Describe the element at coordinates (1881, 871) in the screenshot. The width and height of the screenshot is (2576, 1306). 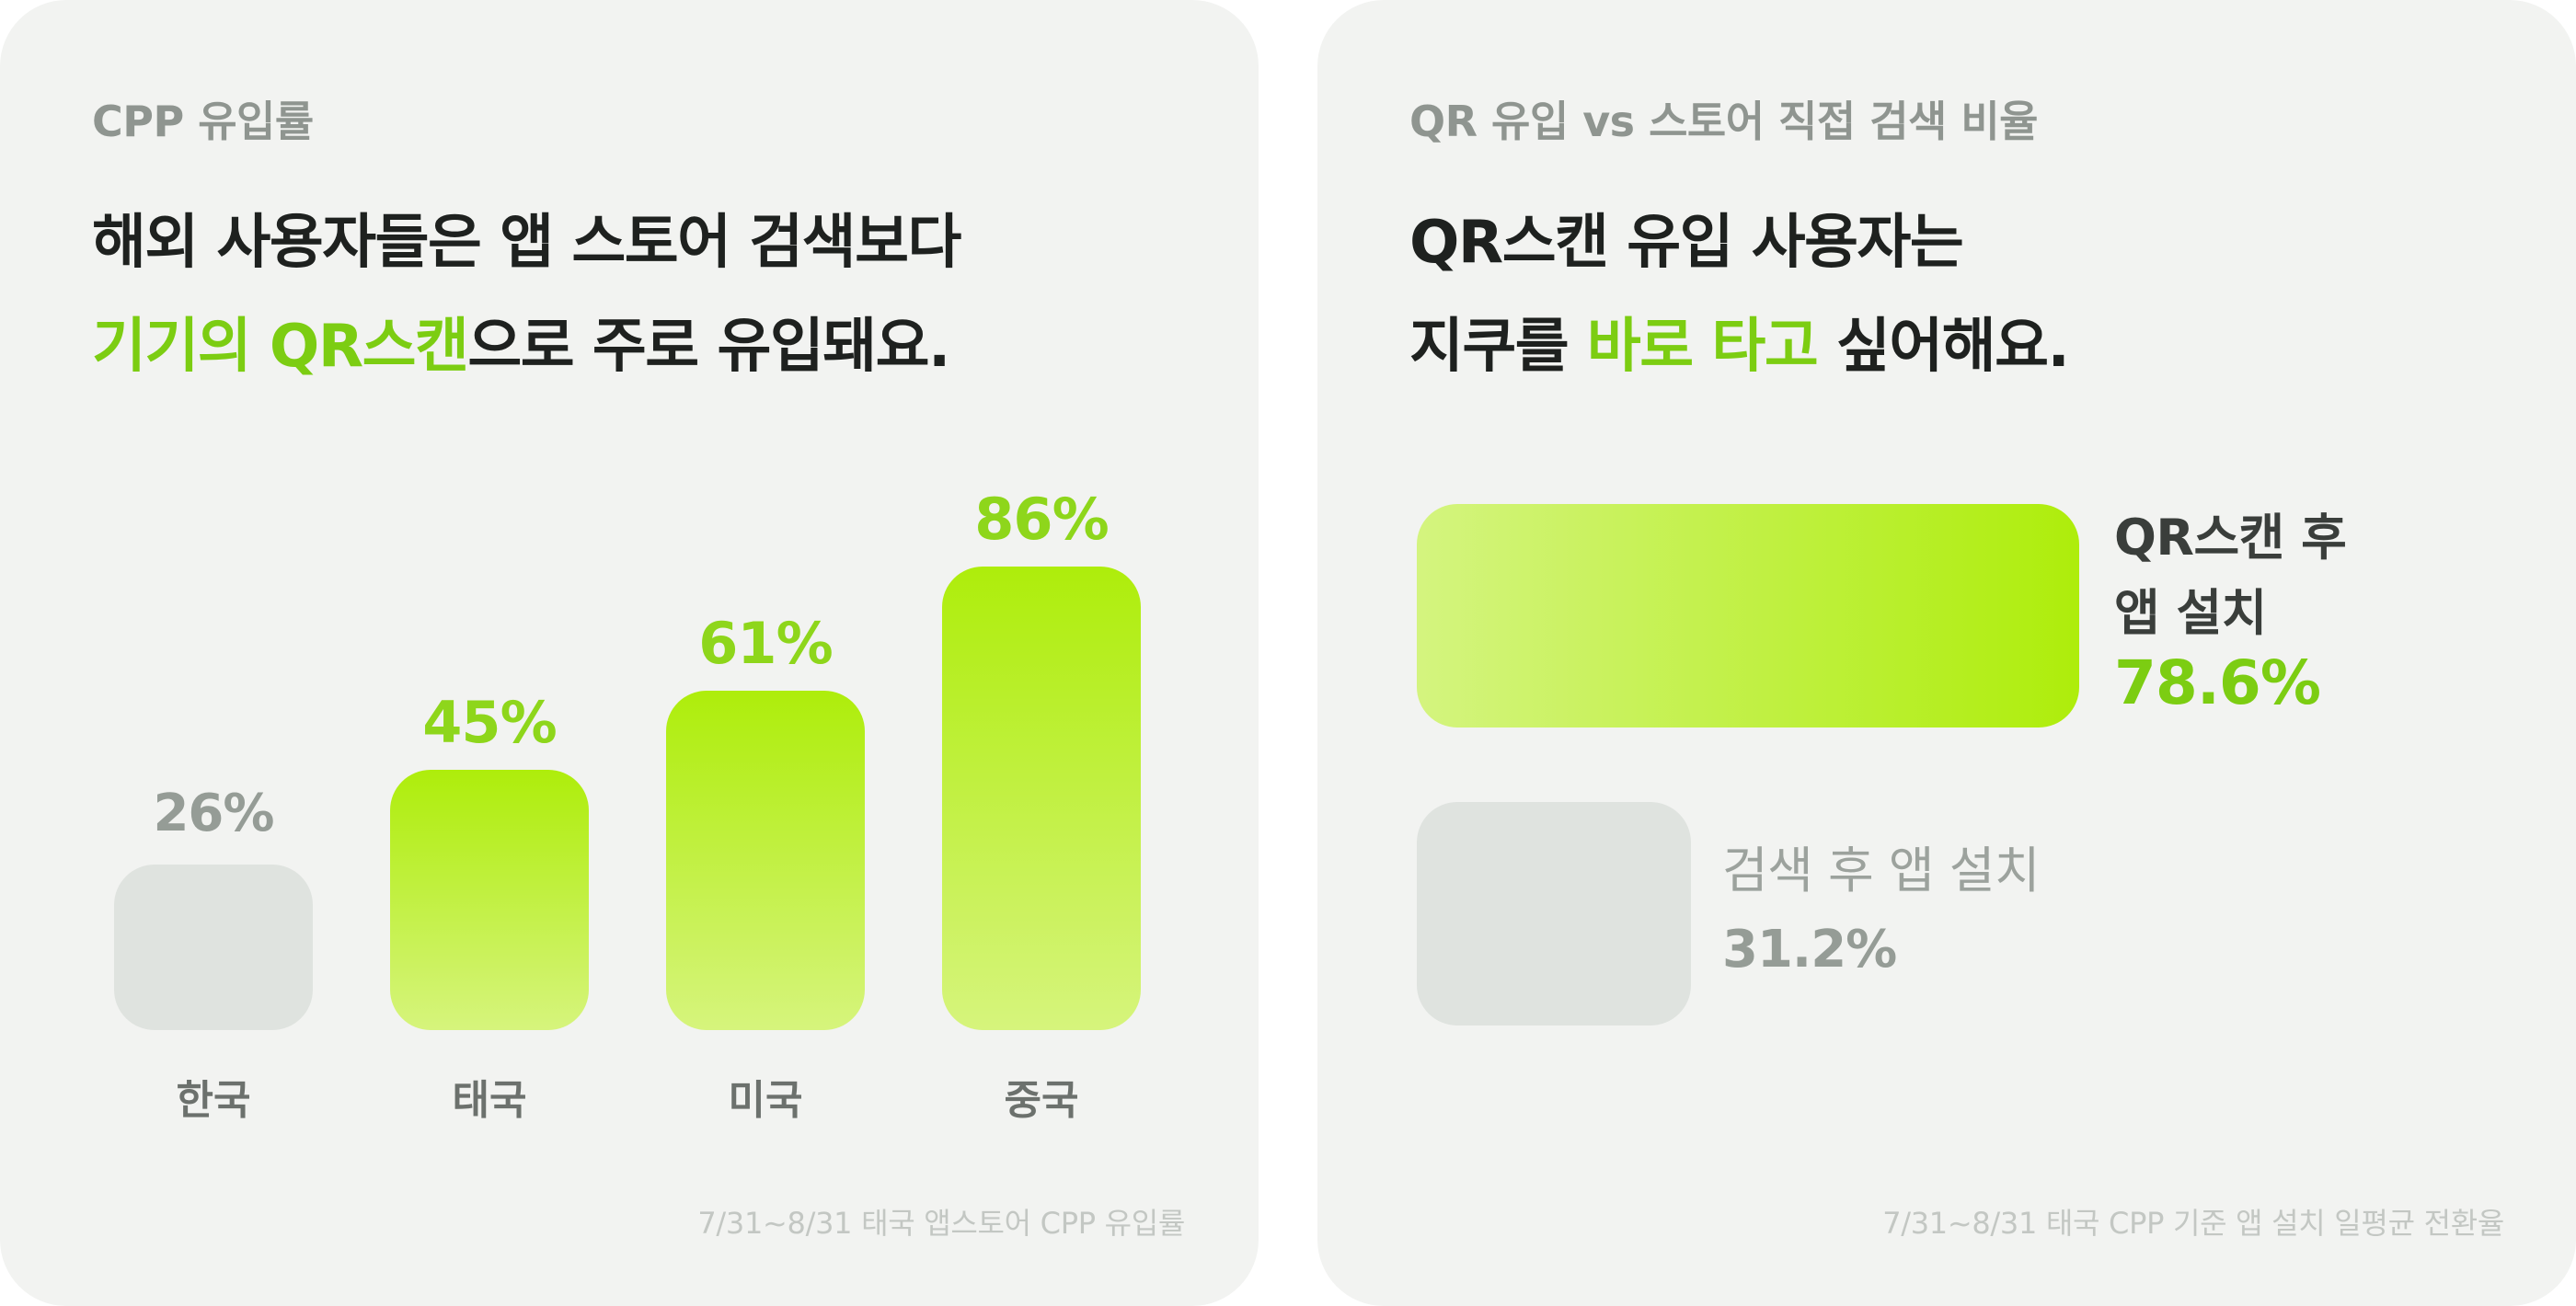
I see `label-search-install: 검색 후 앱 설치` at that location.